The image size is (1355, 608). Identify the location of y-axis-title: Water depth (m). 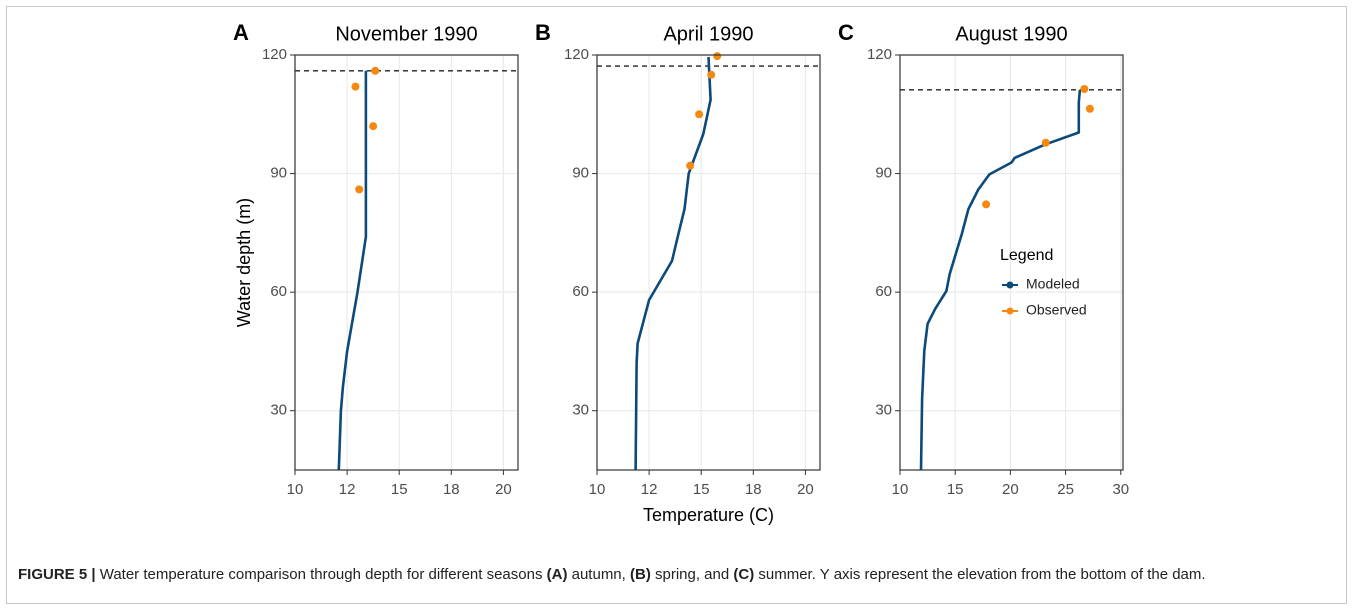
(244, 262).